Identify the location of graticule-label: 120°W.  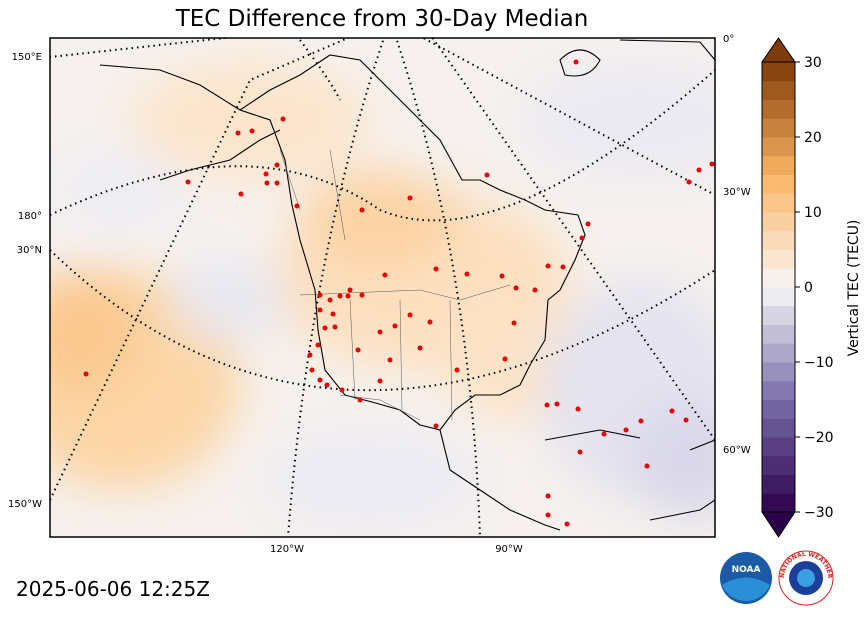
(287, 549).